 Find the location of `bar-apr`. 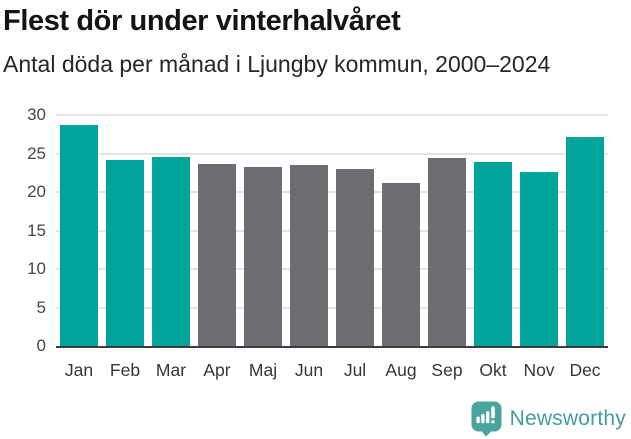

bar-apr is located at coordinates (217, 254).